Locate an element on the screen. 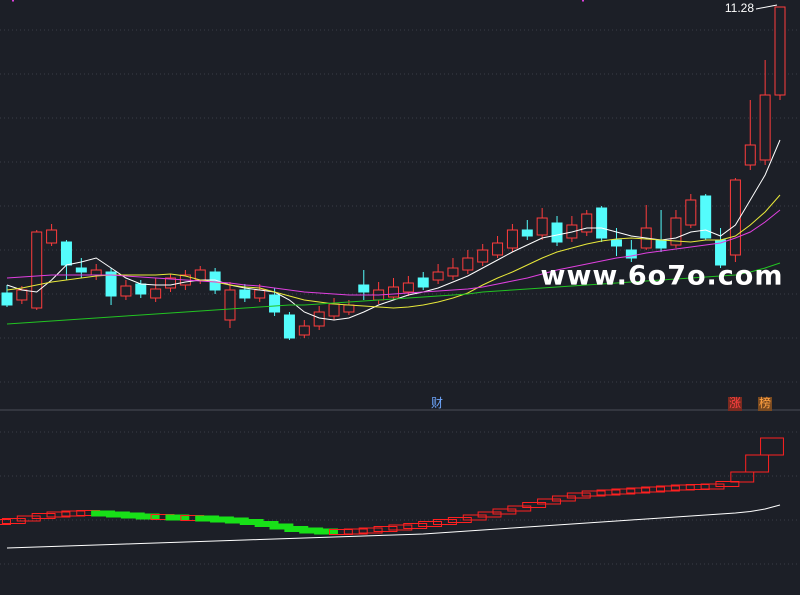 The height and width of the screenshot is (595, 800). event-label: 榜 is located at coordinates (765, 402).